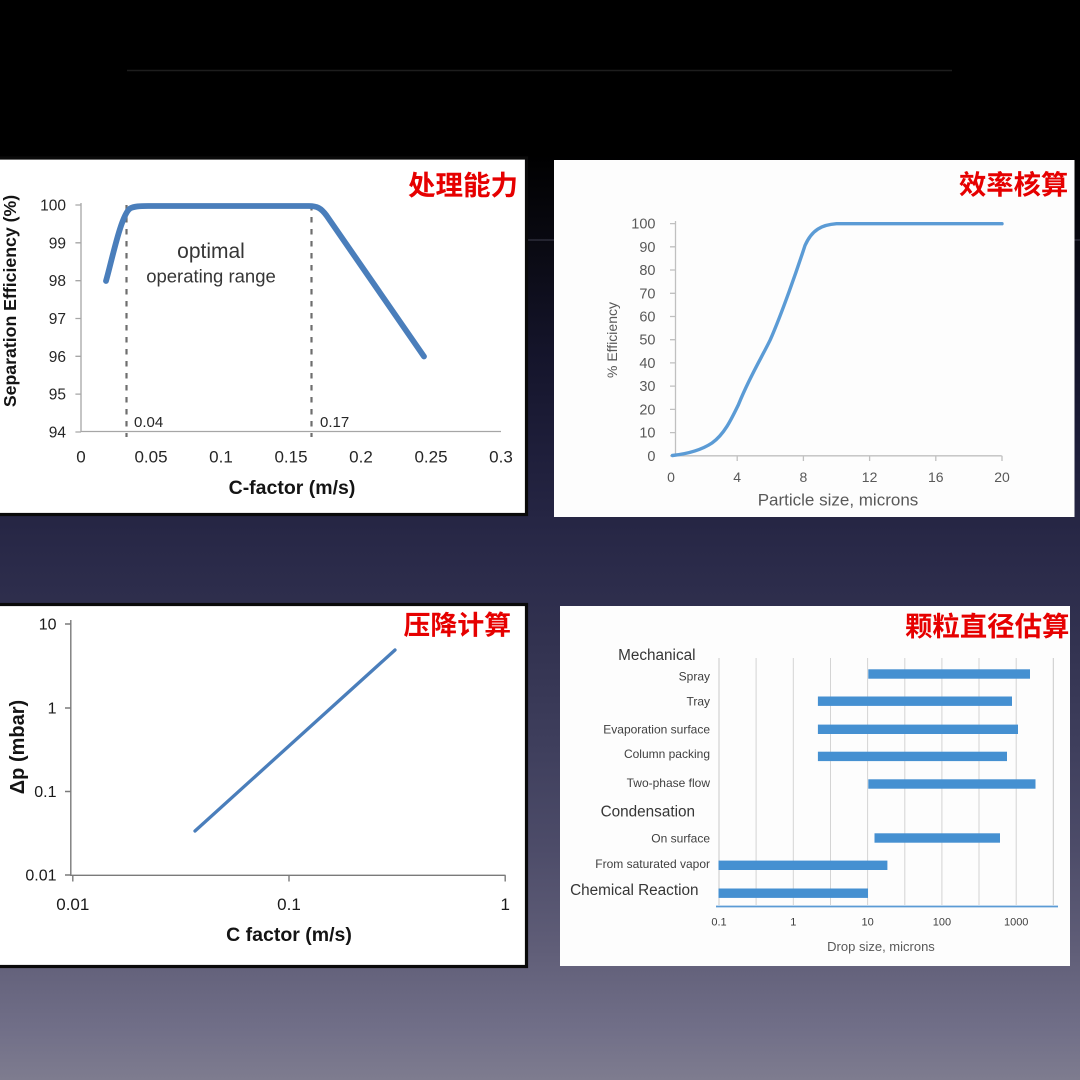 Image resolution: width=1080 pixels, height=1080 pixels. What do you see at coordinates (647, 318) in the screenshot?
I see `svg-text: 60` at bounding box center [647, 318].